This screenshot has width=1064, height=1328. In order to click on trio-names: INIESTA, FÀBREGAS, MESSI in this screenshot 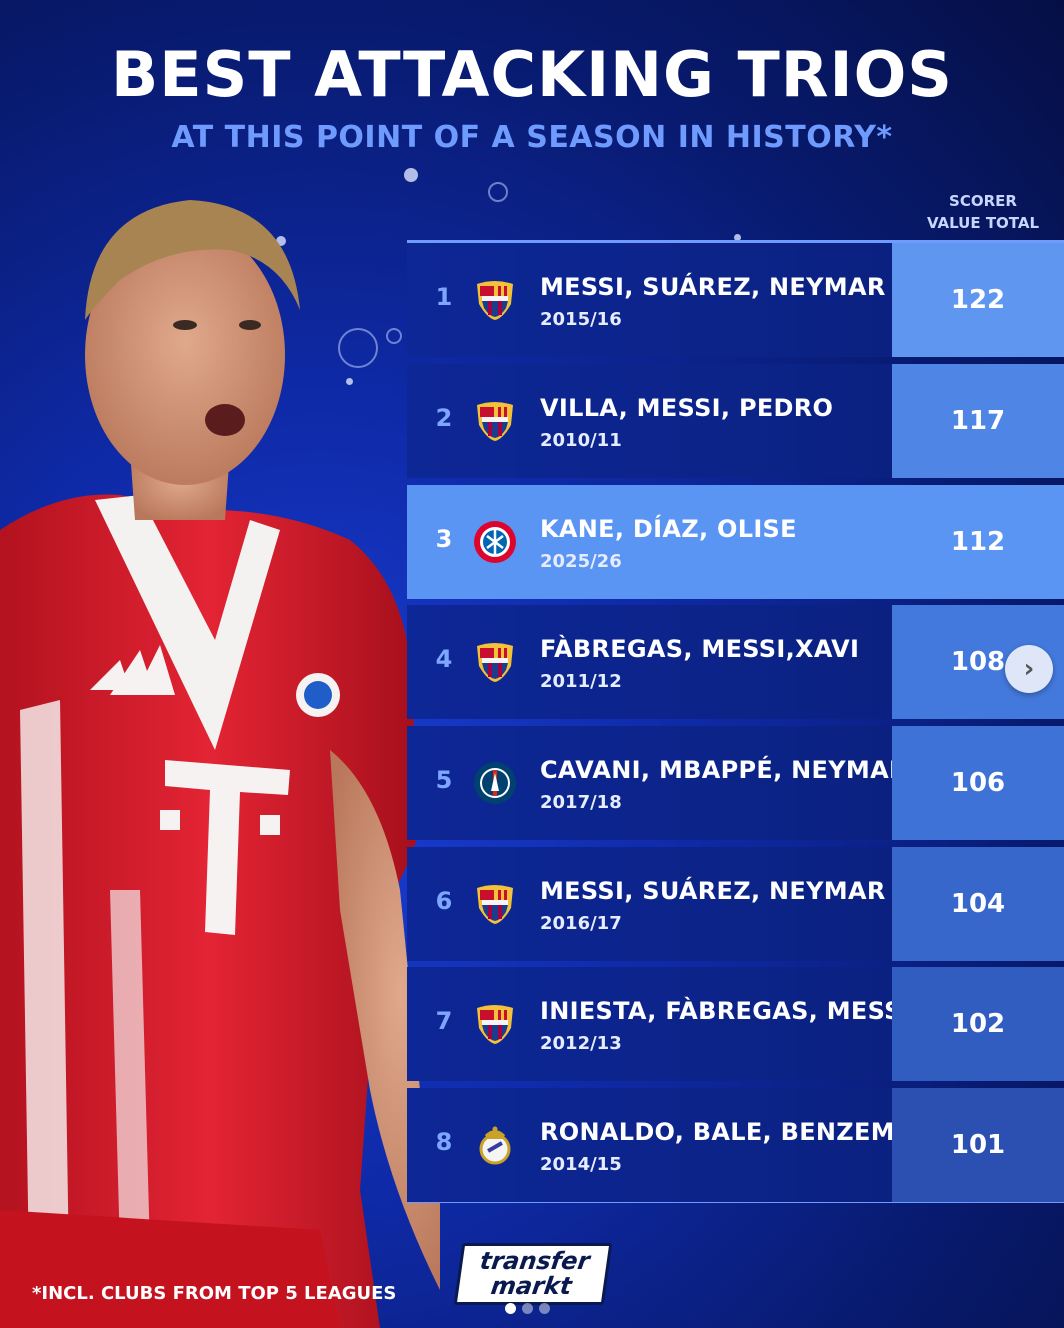, I will do `click(725, 1011)`.